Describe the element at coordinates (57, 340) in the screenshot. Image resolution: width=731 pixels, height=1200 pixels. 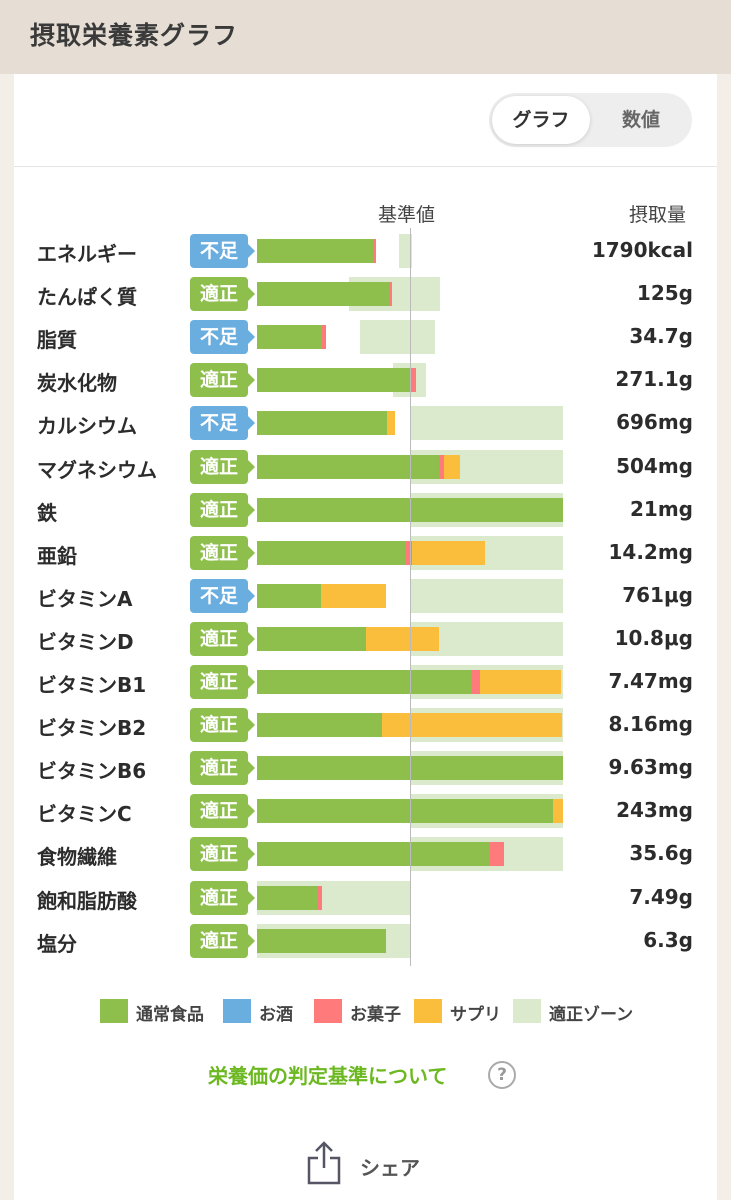
I see `nutrient-label: 脂質` at that location.